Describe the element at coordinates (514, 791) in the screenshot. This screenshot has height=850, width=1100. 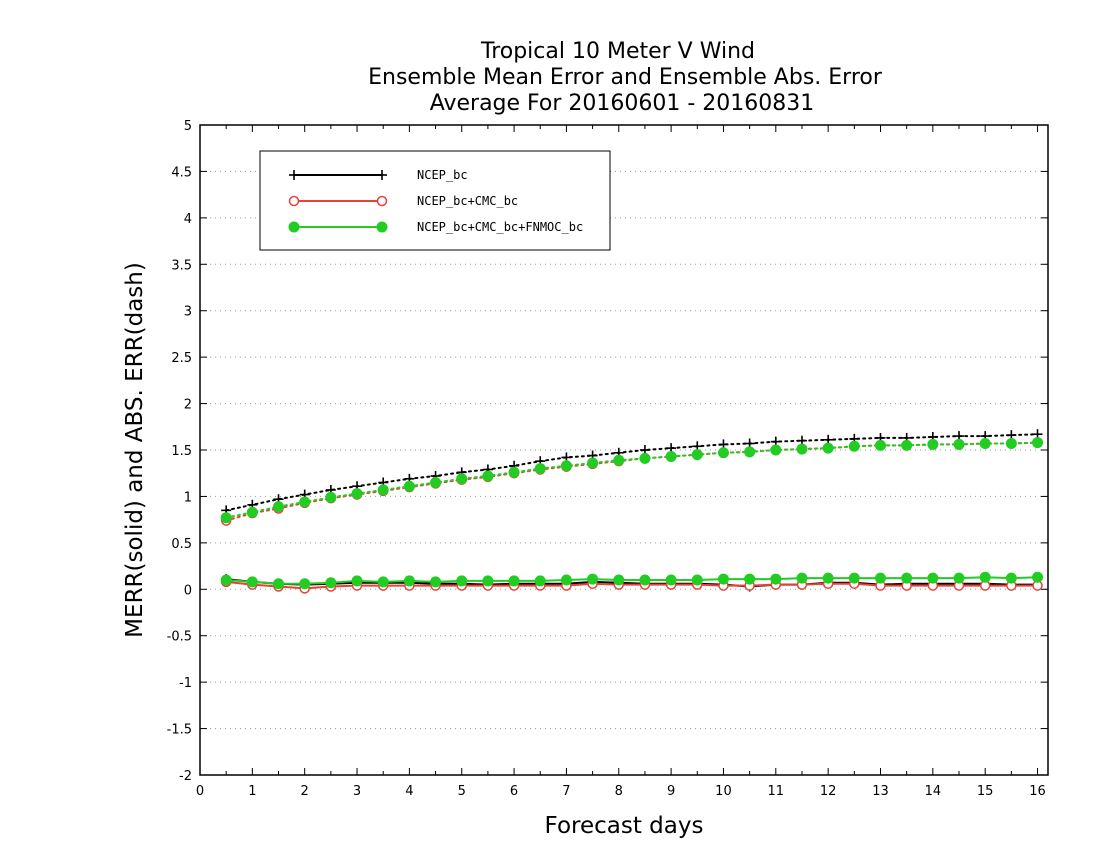
I see `x-tick-label-6: 6` at that location.